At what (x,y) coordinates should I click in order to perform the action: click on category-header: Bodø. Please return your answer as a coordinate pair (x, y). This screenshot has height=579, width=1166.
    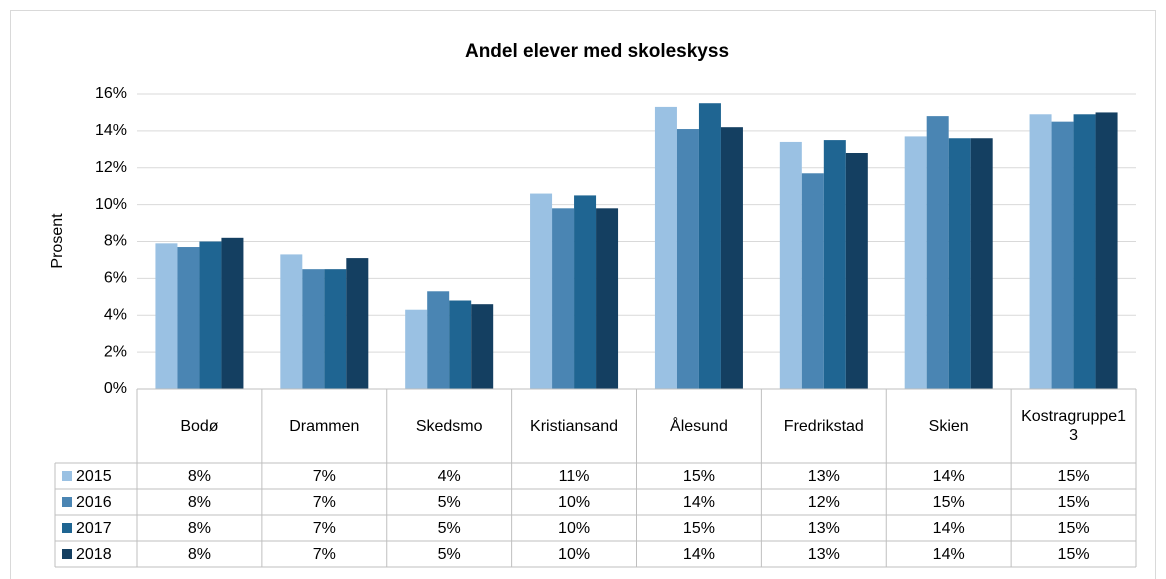
    Looking at the image, I should click on (199, 426).